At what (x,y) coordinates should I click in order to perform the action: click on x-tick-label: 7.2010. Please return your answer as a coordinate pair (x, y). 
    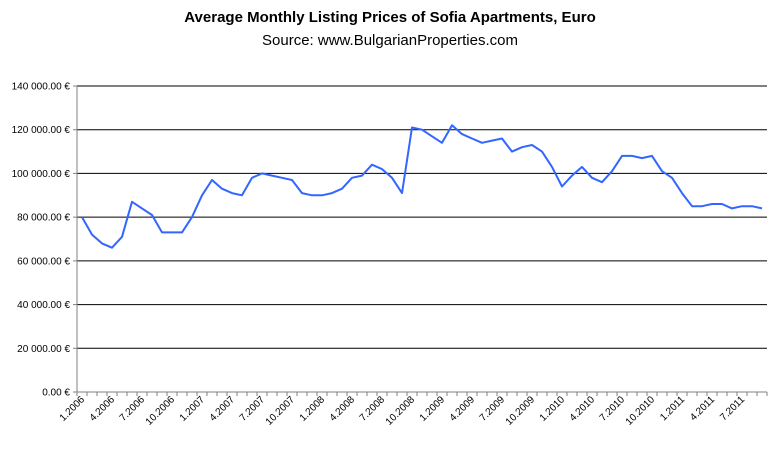
    Looking at the image, I should click on (613, 409).